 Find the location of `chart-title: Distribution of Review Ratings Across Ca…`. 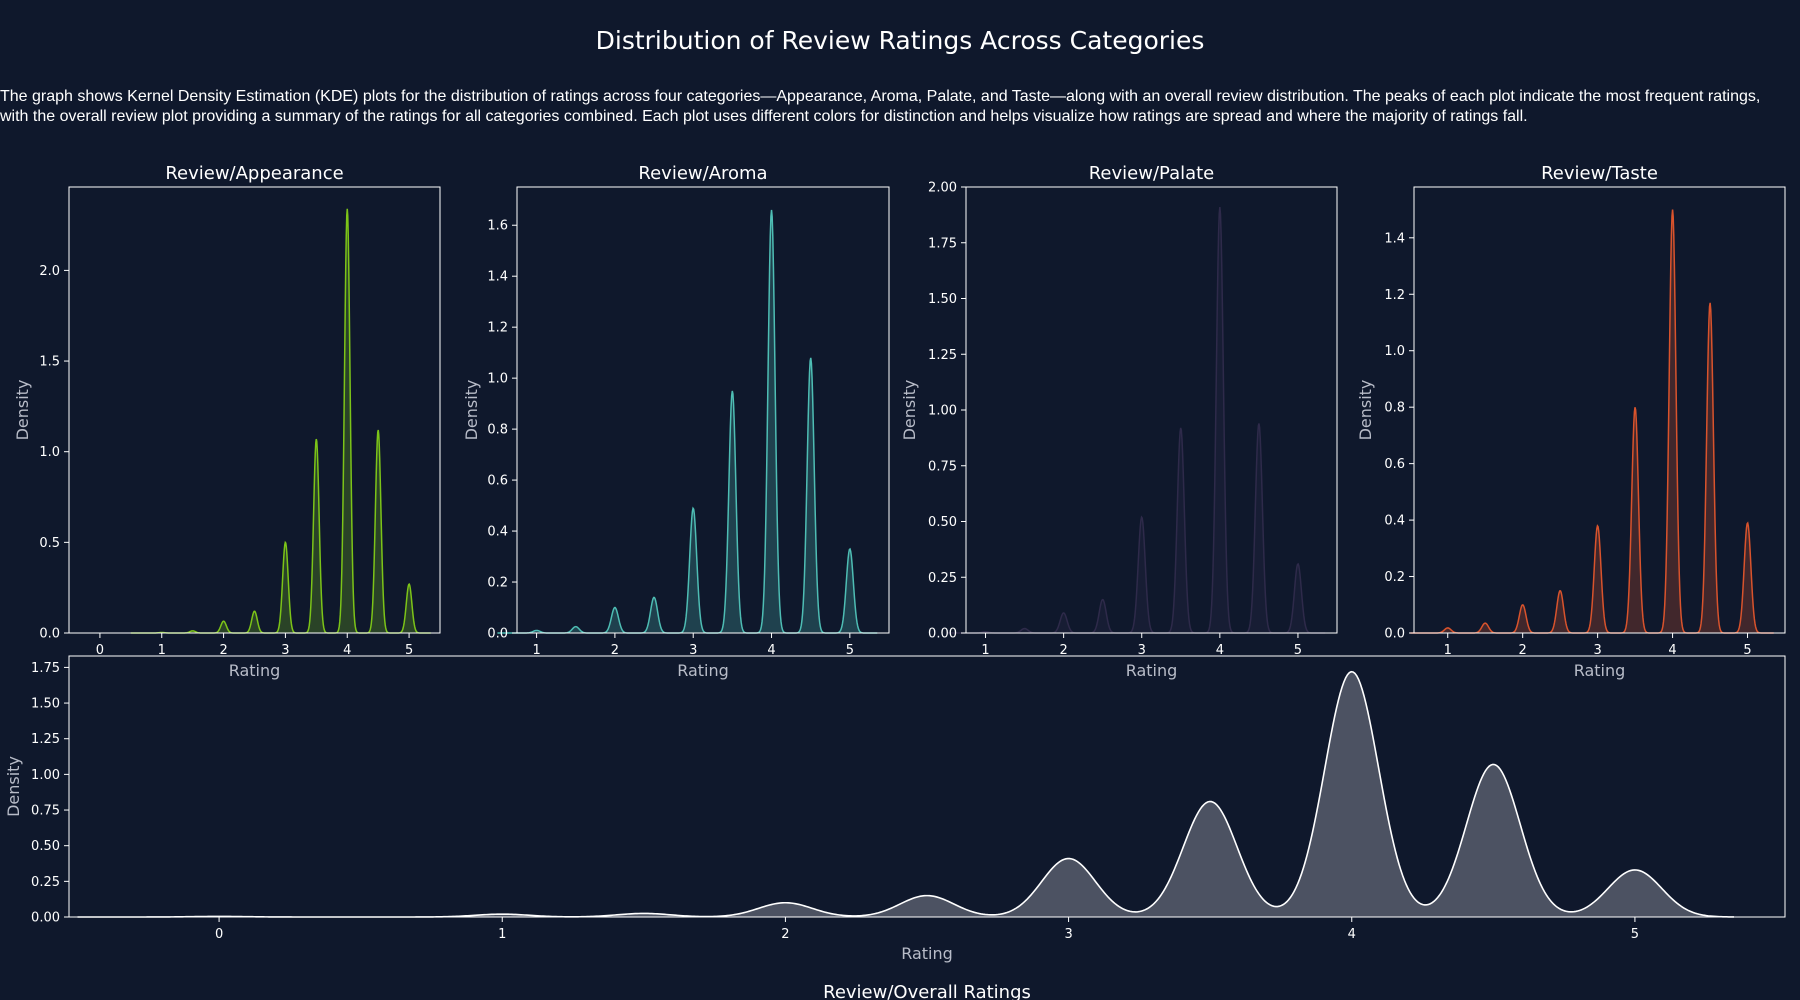

chart-title: Distribution of Review Ratings Across Ca… is located at coordinates (900, 40).